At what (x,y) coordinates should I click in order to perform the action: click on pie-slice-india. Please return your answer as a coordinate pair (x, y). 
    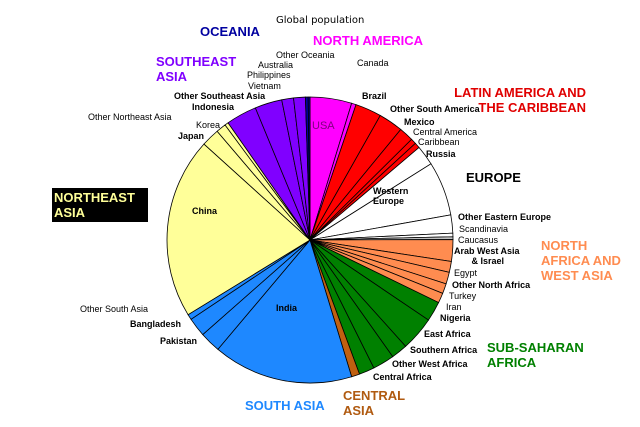
    Looking at the image, I should click on (285, 311).